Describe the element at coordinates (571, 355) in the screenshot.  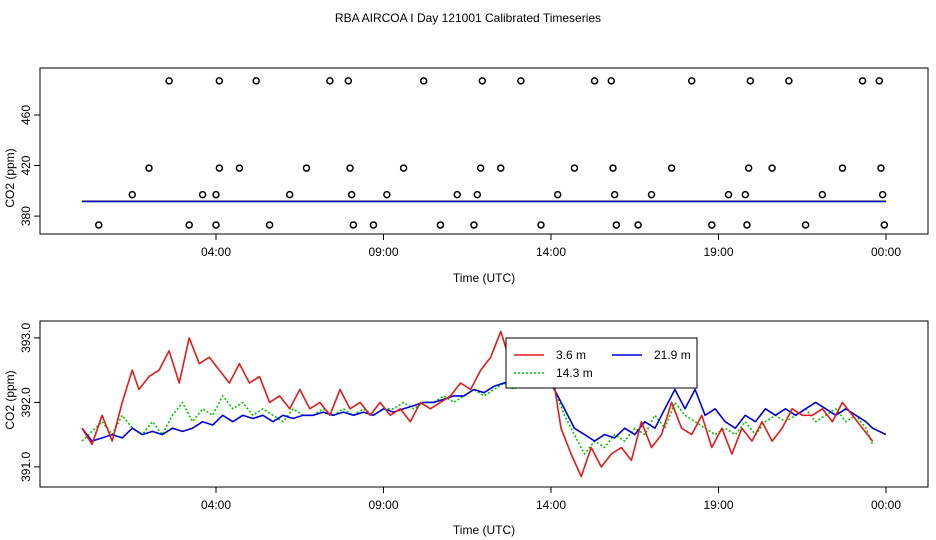
I see `legend-label-3-6m: 3.6 m` at that location.